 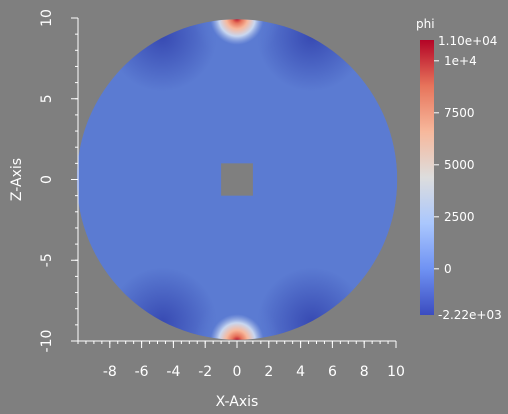 I want to click on x-tick-label: -8, so click(x=110, y=372).